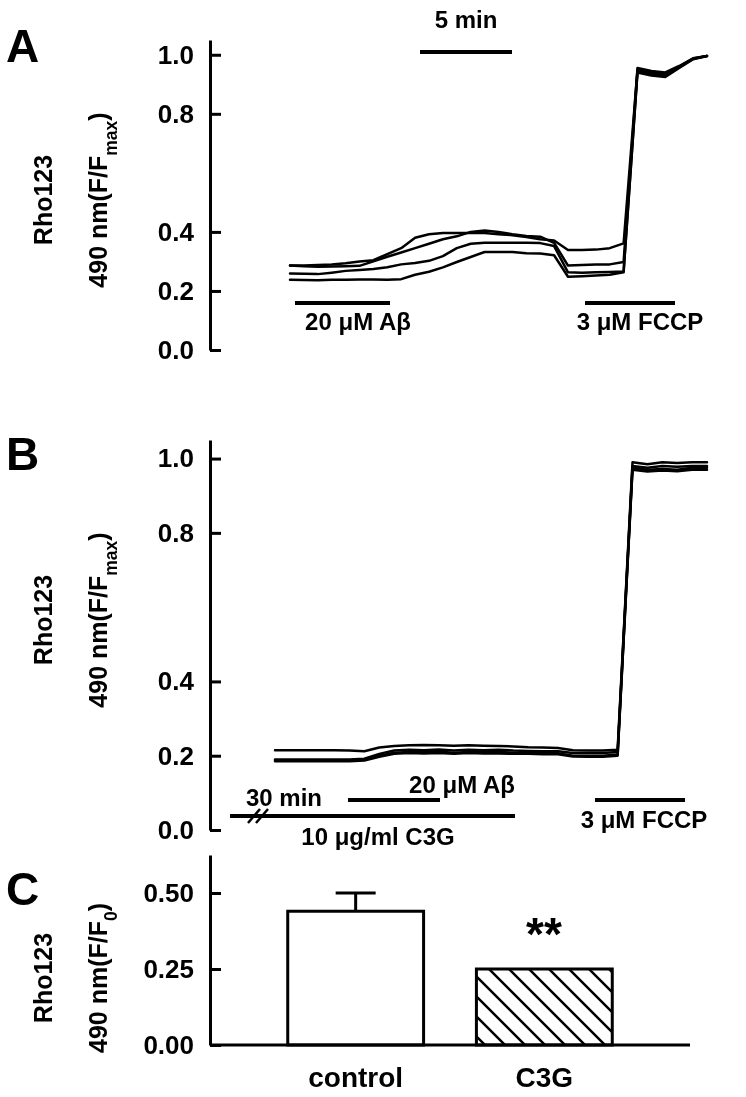 The height and width of the screenshot is (1097, 746). I want to click on chart-title: B, so click(23, 454).